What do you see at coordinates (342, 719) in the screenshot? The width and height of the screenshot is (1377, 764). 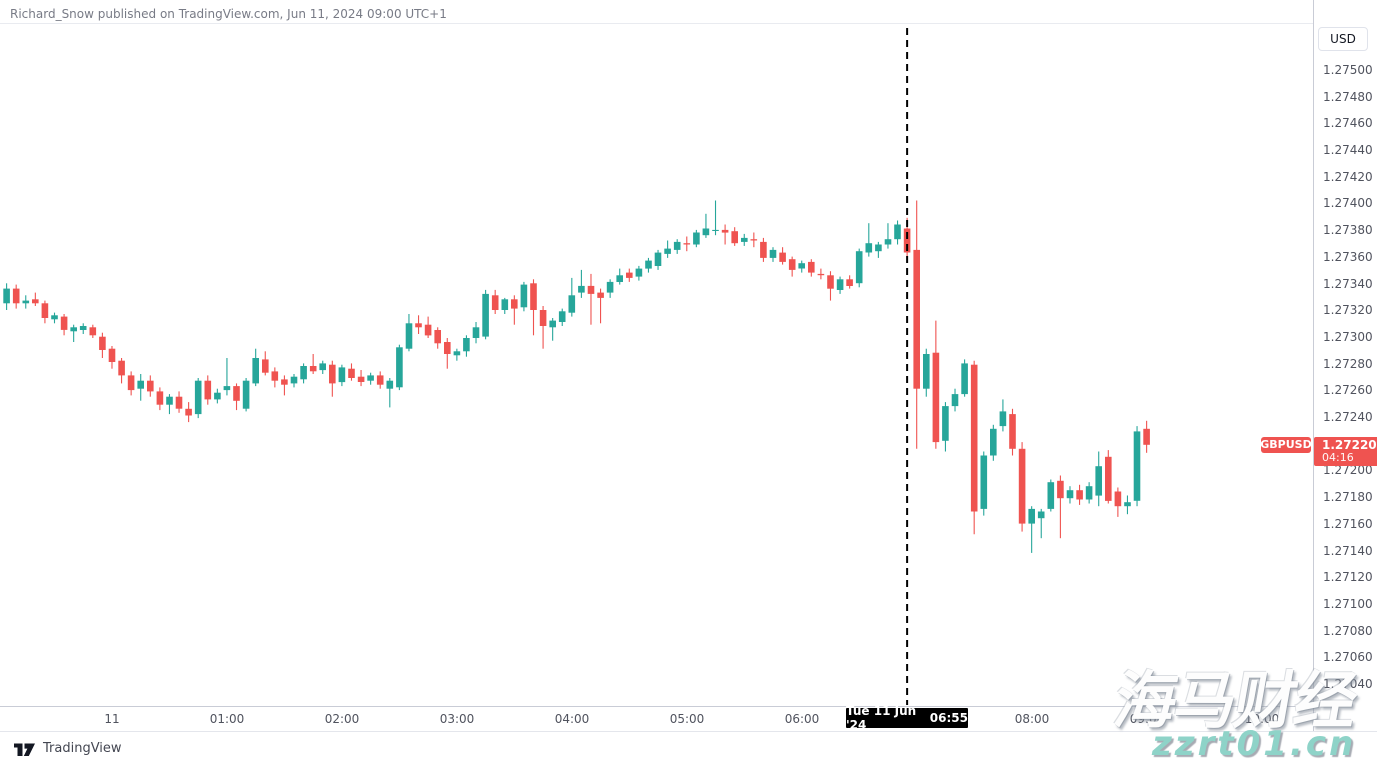 I see `time-tick-label: 02:00` at bounding box center [342, 719].